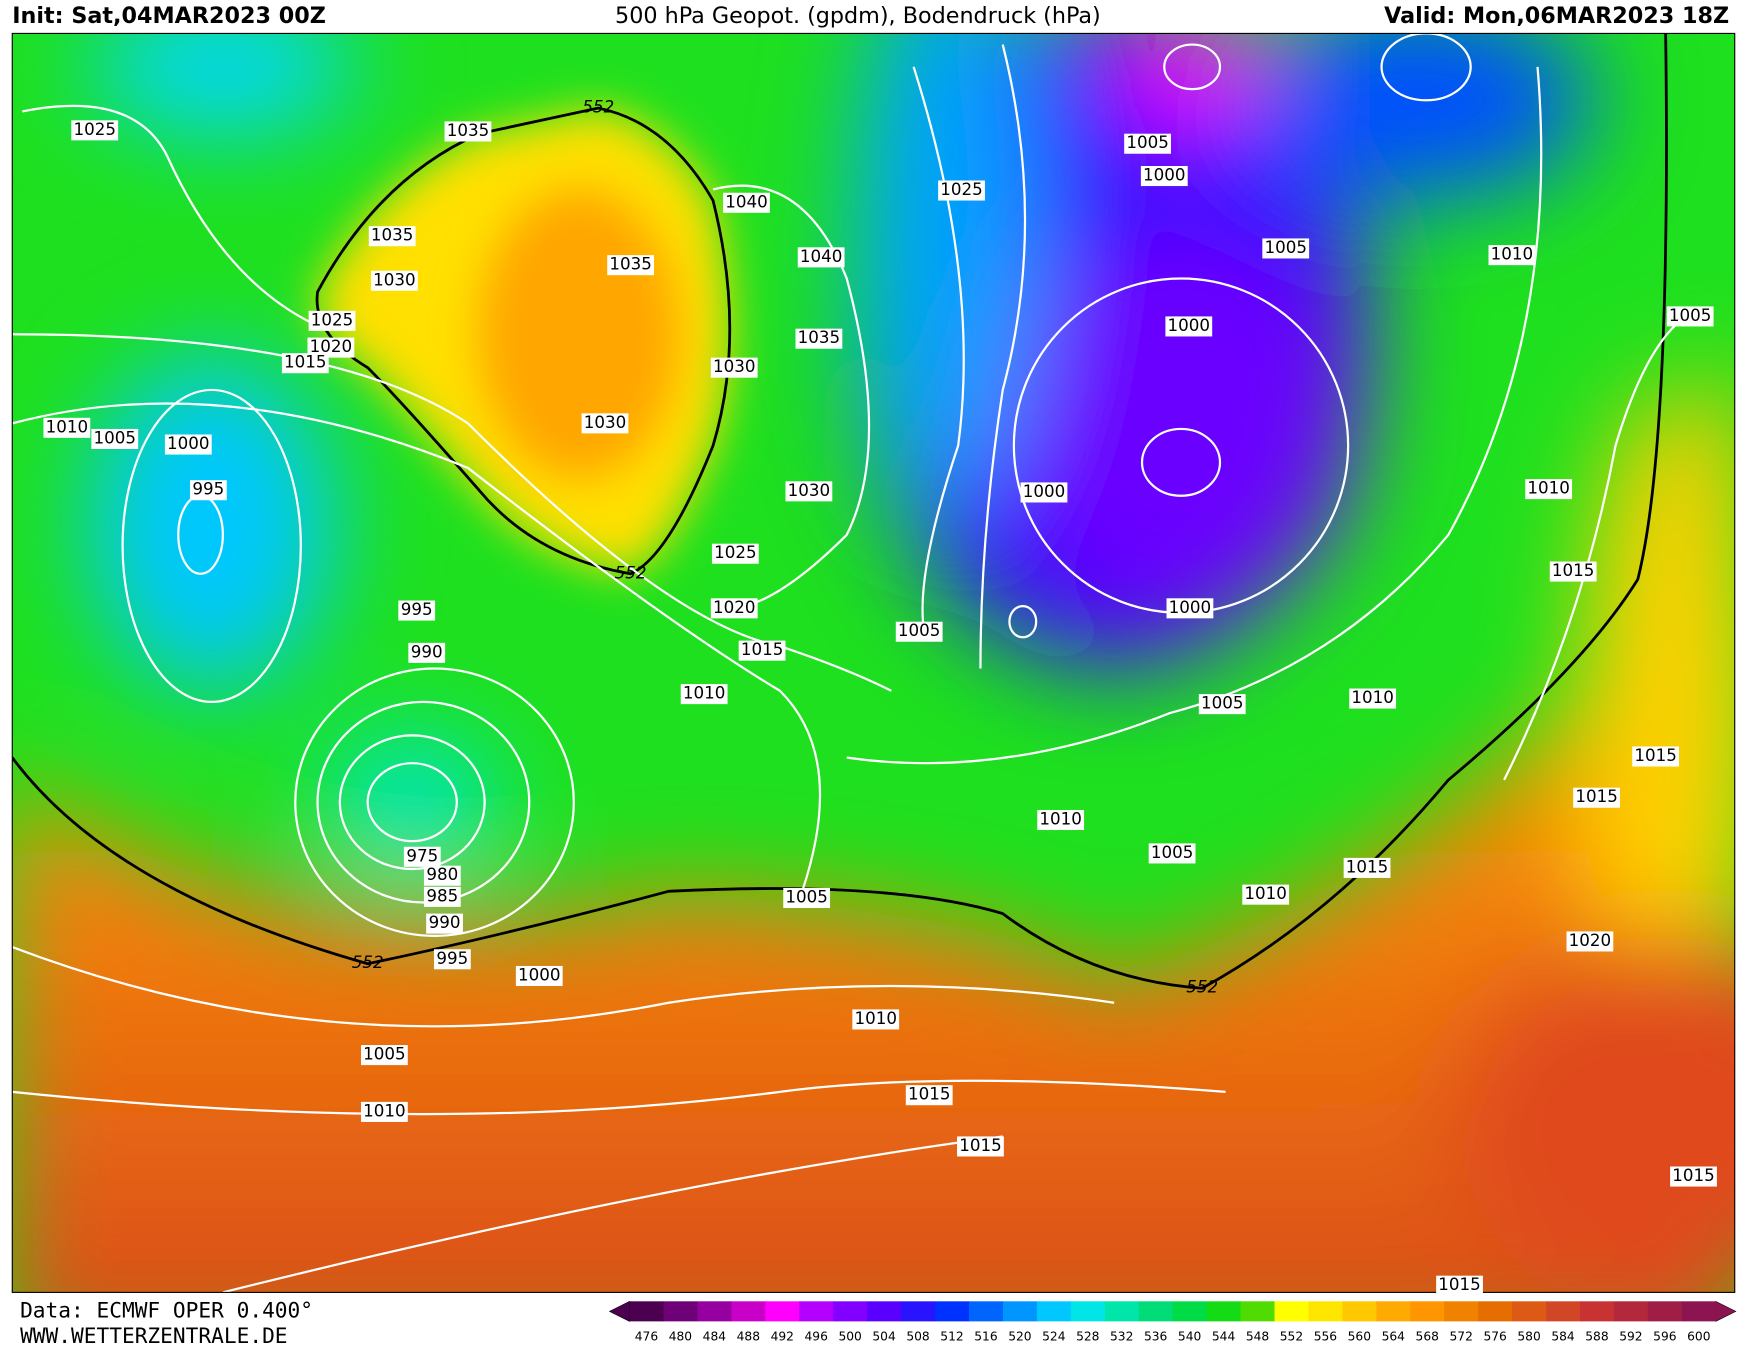  What do you see at coordinates (1495, 1336) in the screenshot?
I see `colorbar-tick-label: 576` at bounding box center [1495, 1336].